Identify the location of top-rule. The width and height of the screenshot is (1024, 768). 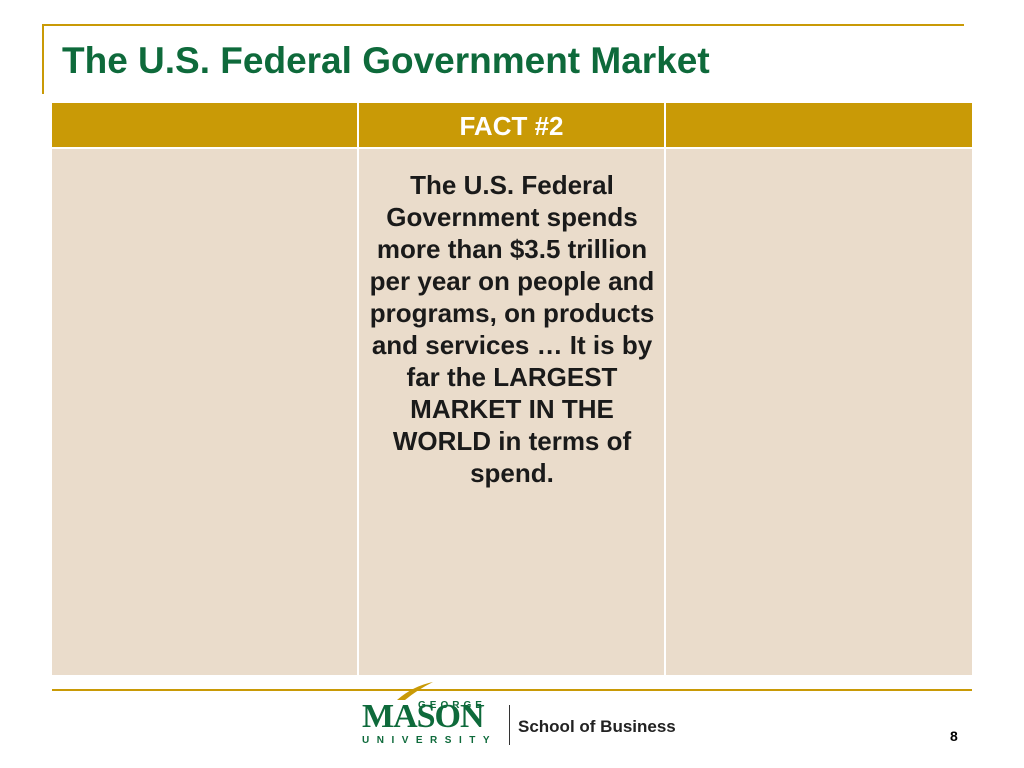
(503, 25).